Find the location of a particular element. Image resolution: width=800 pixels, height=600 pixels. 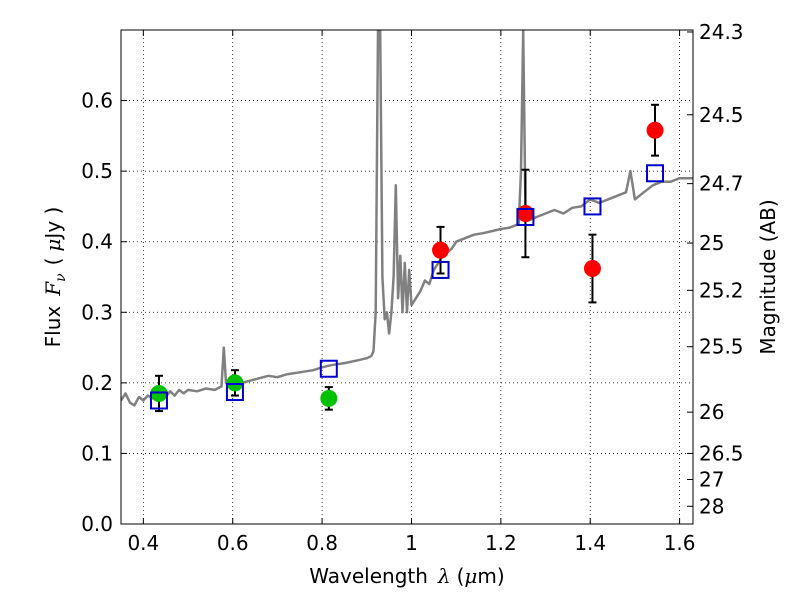

x-tick-label: 0.8 is located at coordinates (322, 543).